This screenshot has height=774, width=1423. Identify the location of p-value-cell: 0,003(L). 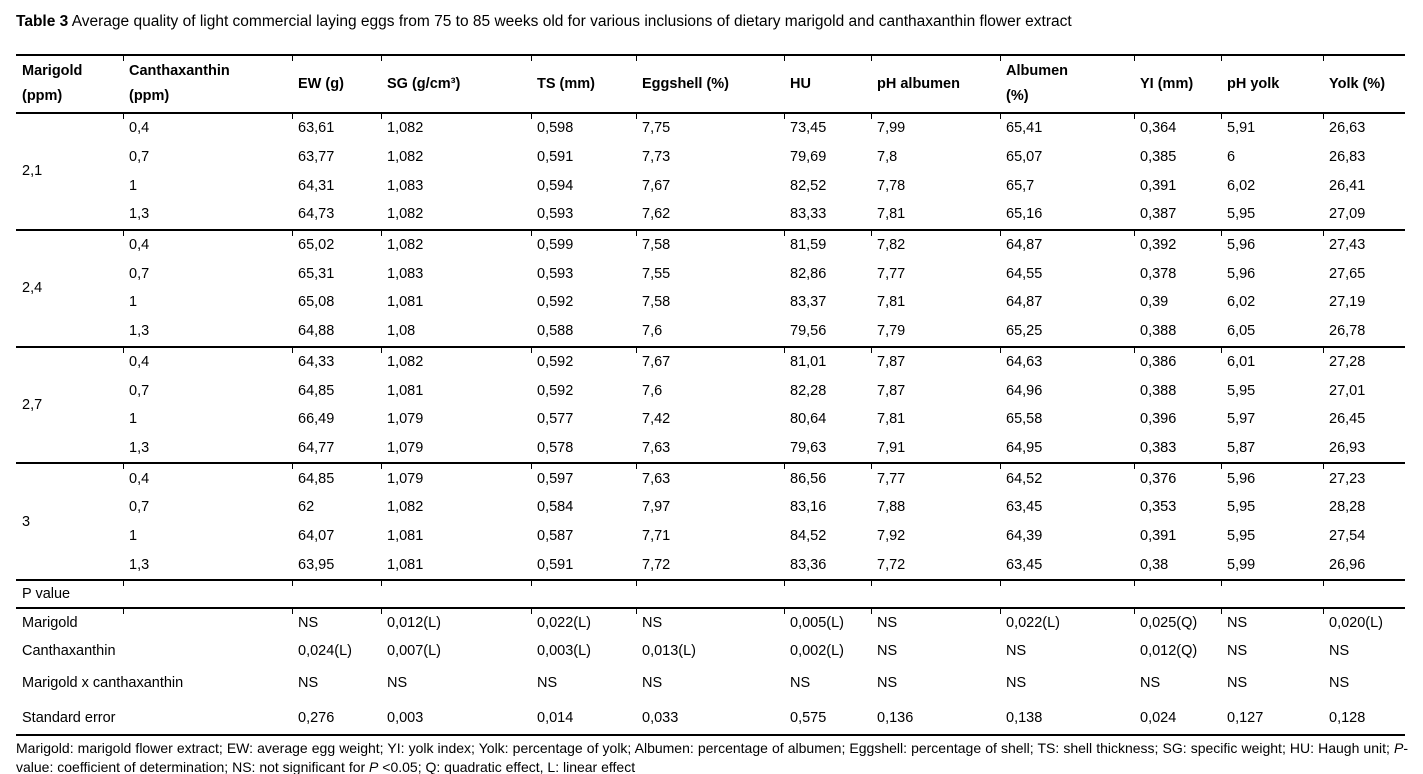
(564, 651).